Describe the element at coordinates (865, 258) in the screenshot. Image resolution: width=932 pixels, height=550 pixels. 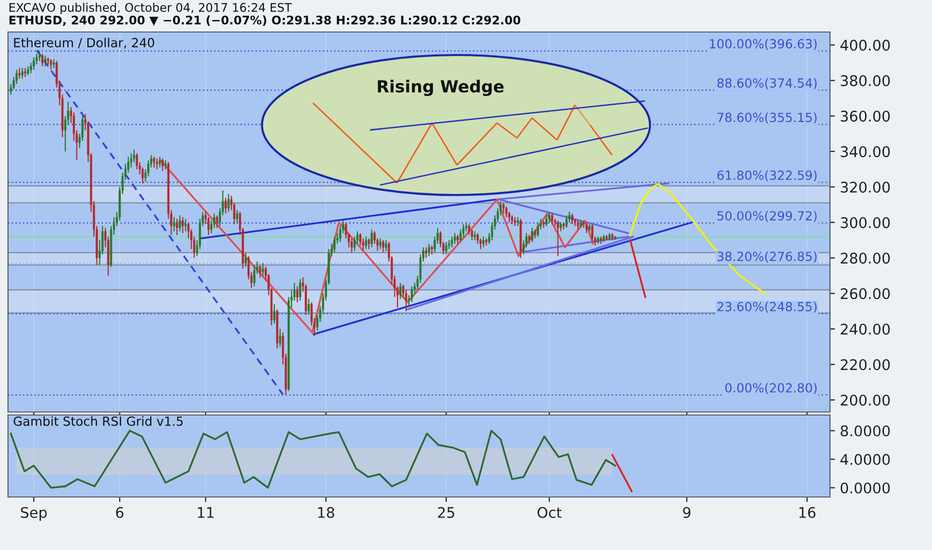
I see `y-tick-label: 280.00` at that location.